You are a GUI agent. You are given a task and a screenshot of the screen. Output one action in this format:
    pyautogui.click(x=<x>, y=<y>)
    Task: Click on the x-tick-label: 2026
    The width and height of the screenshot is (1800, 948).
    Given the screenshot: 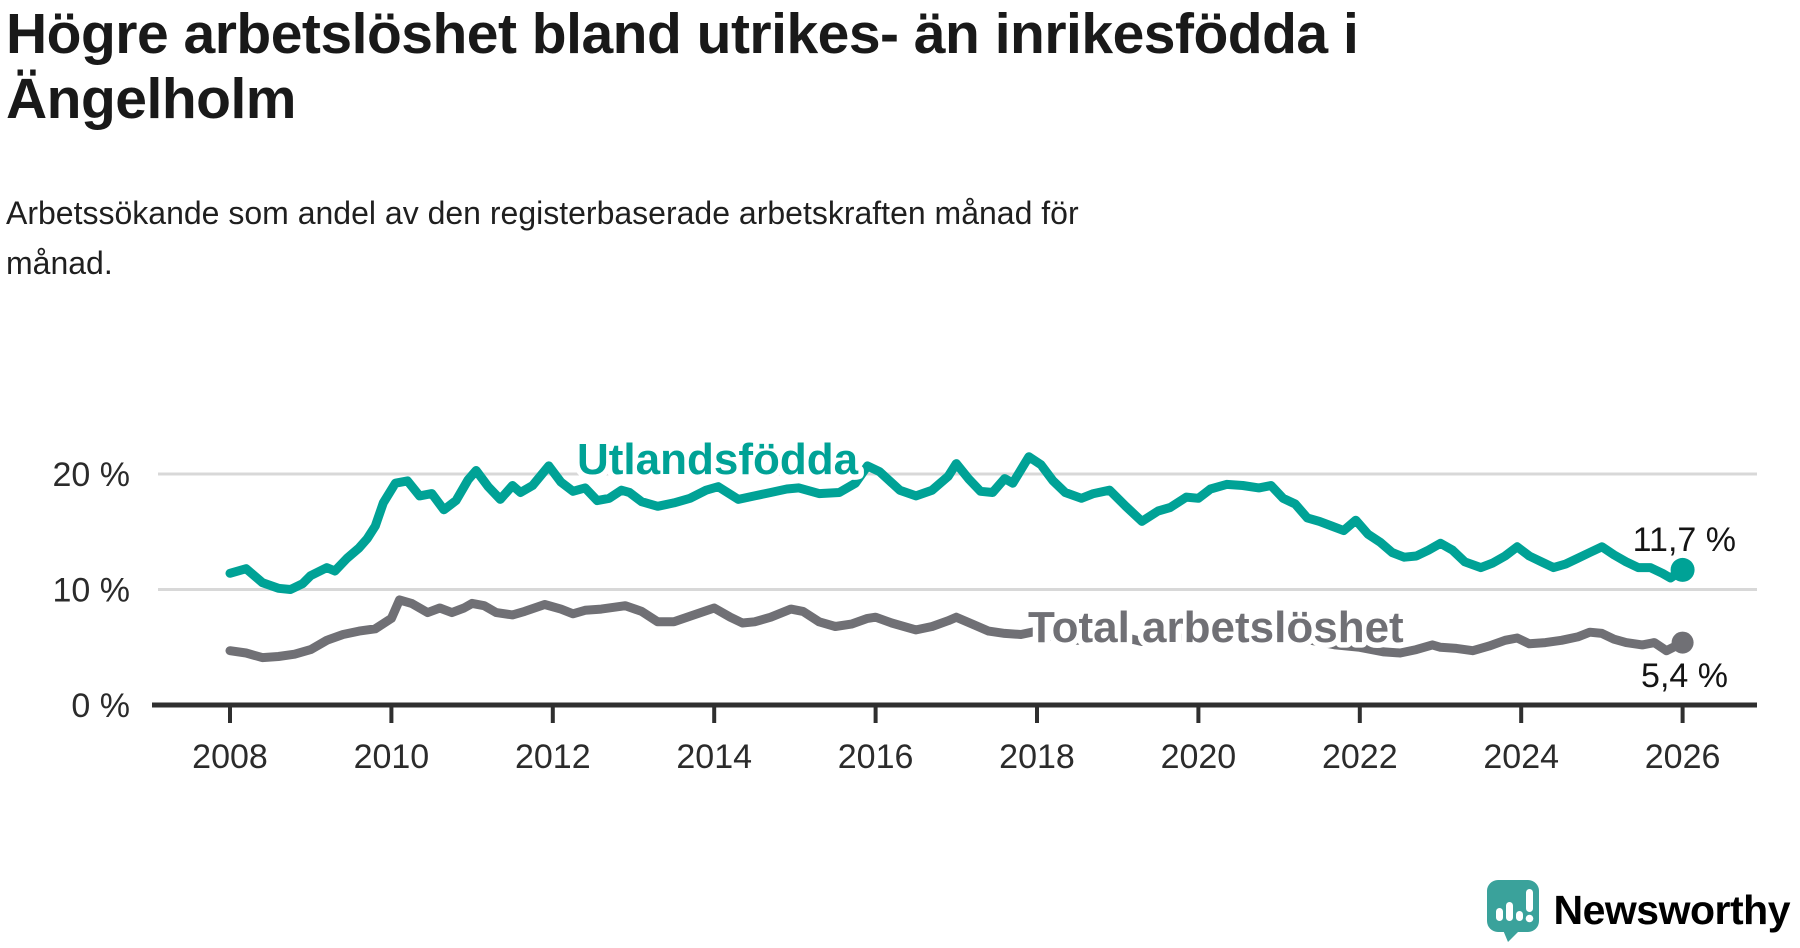 What is the action you would take?
    pyautogui.click(x=1683, y=757)
    